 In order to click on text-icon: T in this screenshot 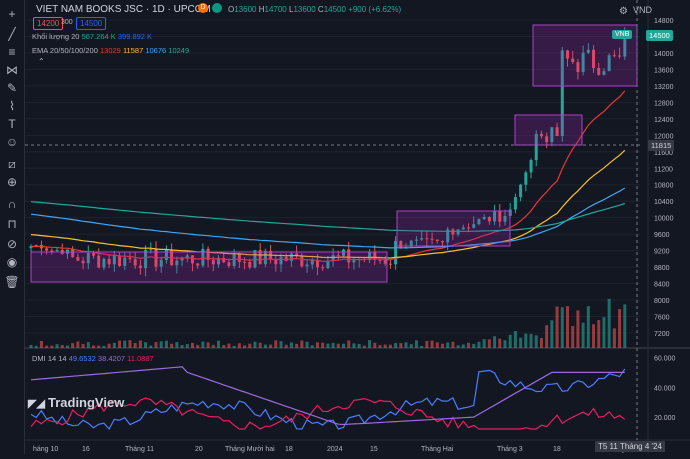, I will do `click(12, 124)`.